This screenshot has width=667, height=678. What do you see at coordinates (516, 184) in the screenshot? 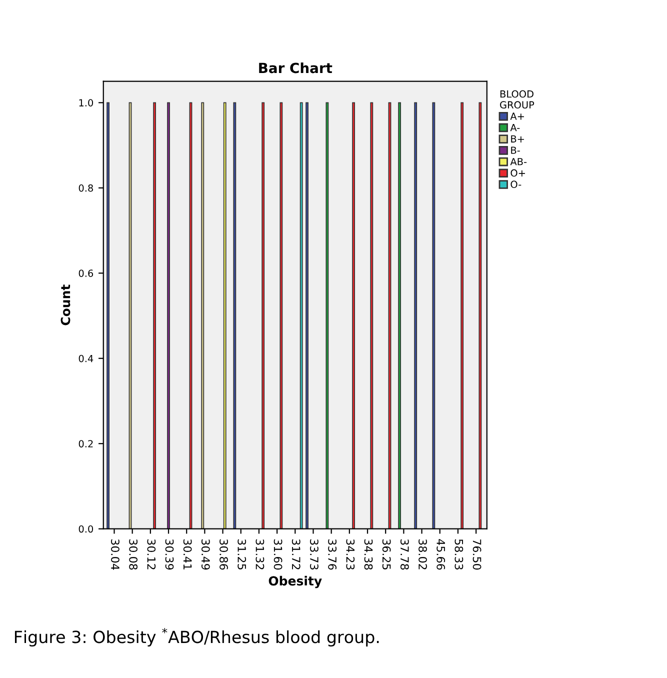
I see `legend-label: O-` at bounding box center [516, 184].